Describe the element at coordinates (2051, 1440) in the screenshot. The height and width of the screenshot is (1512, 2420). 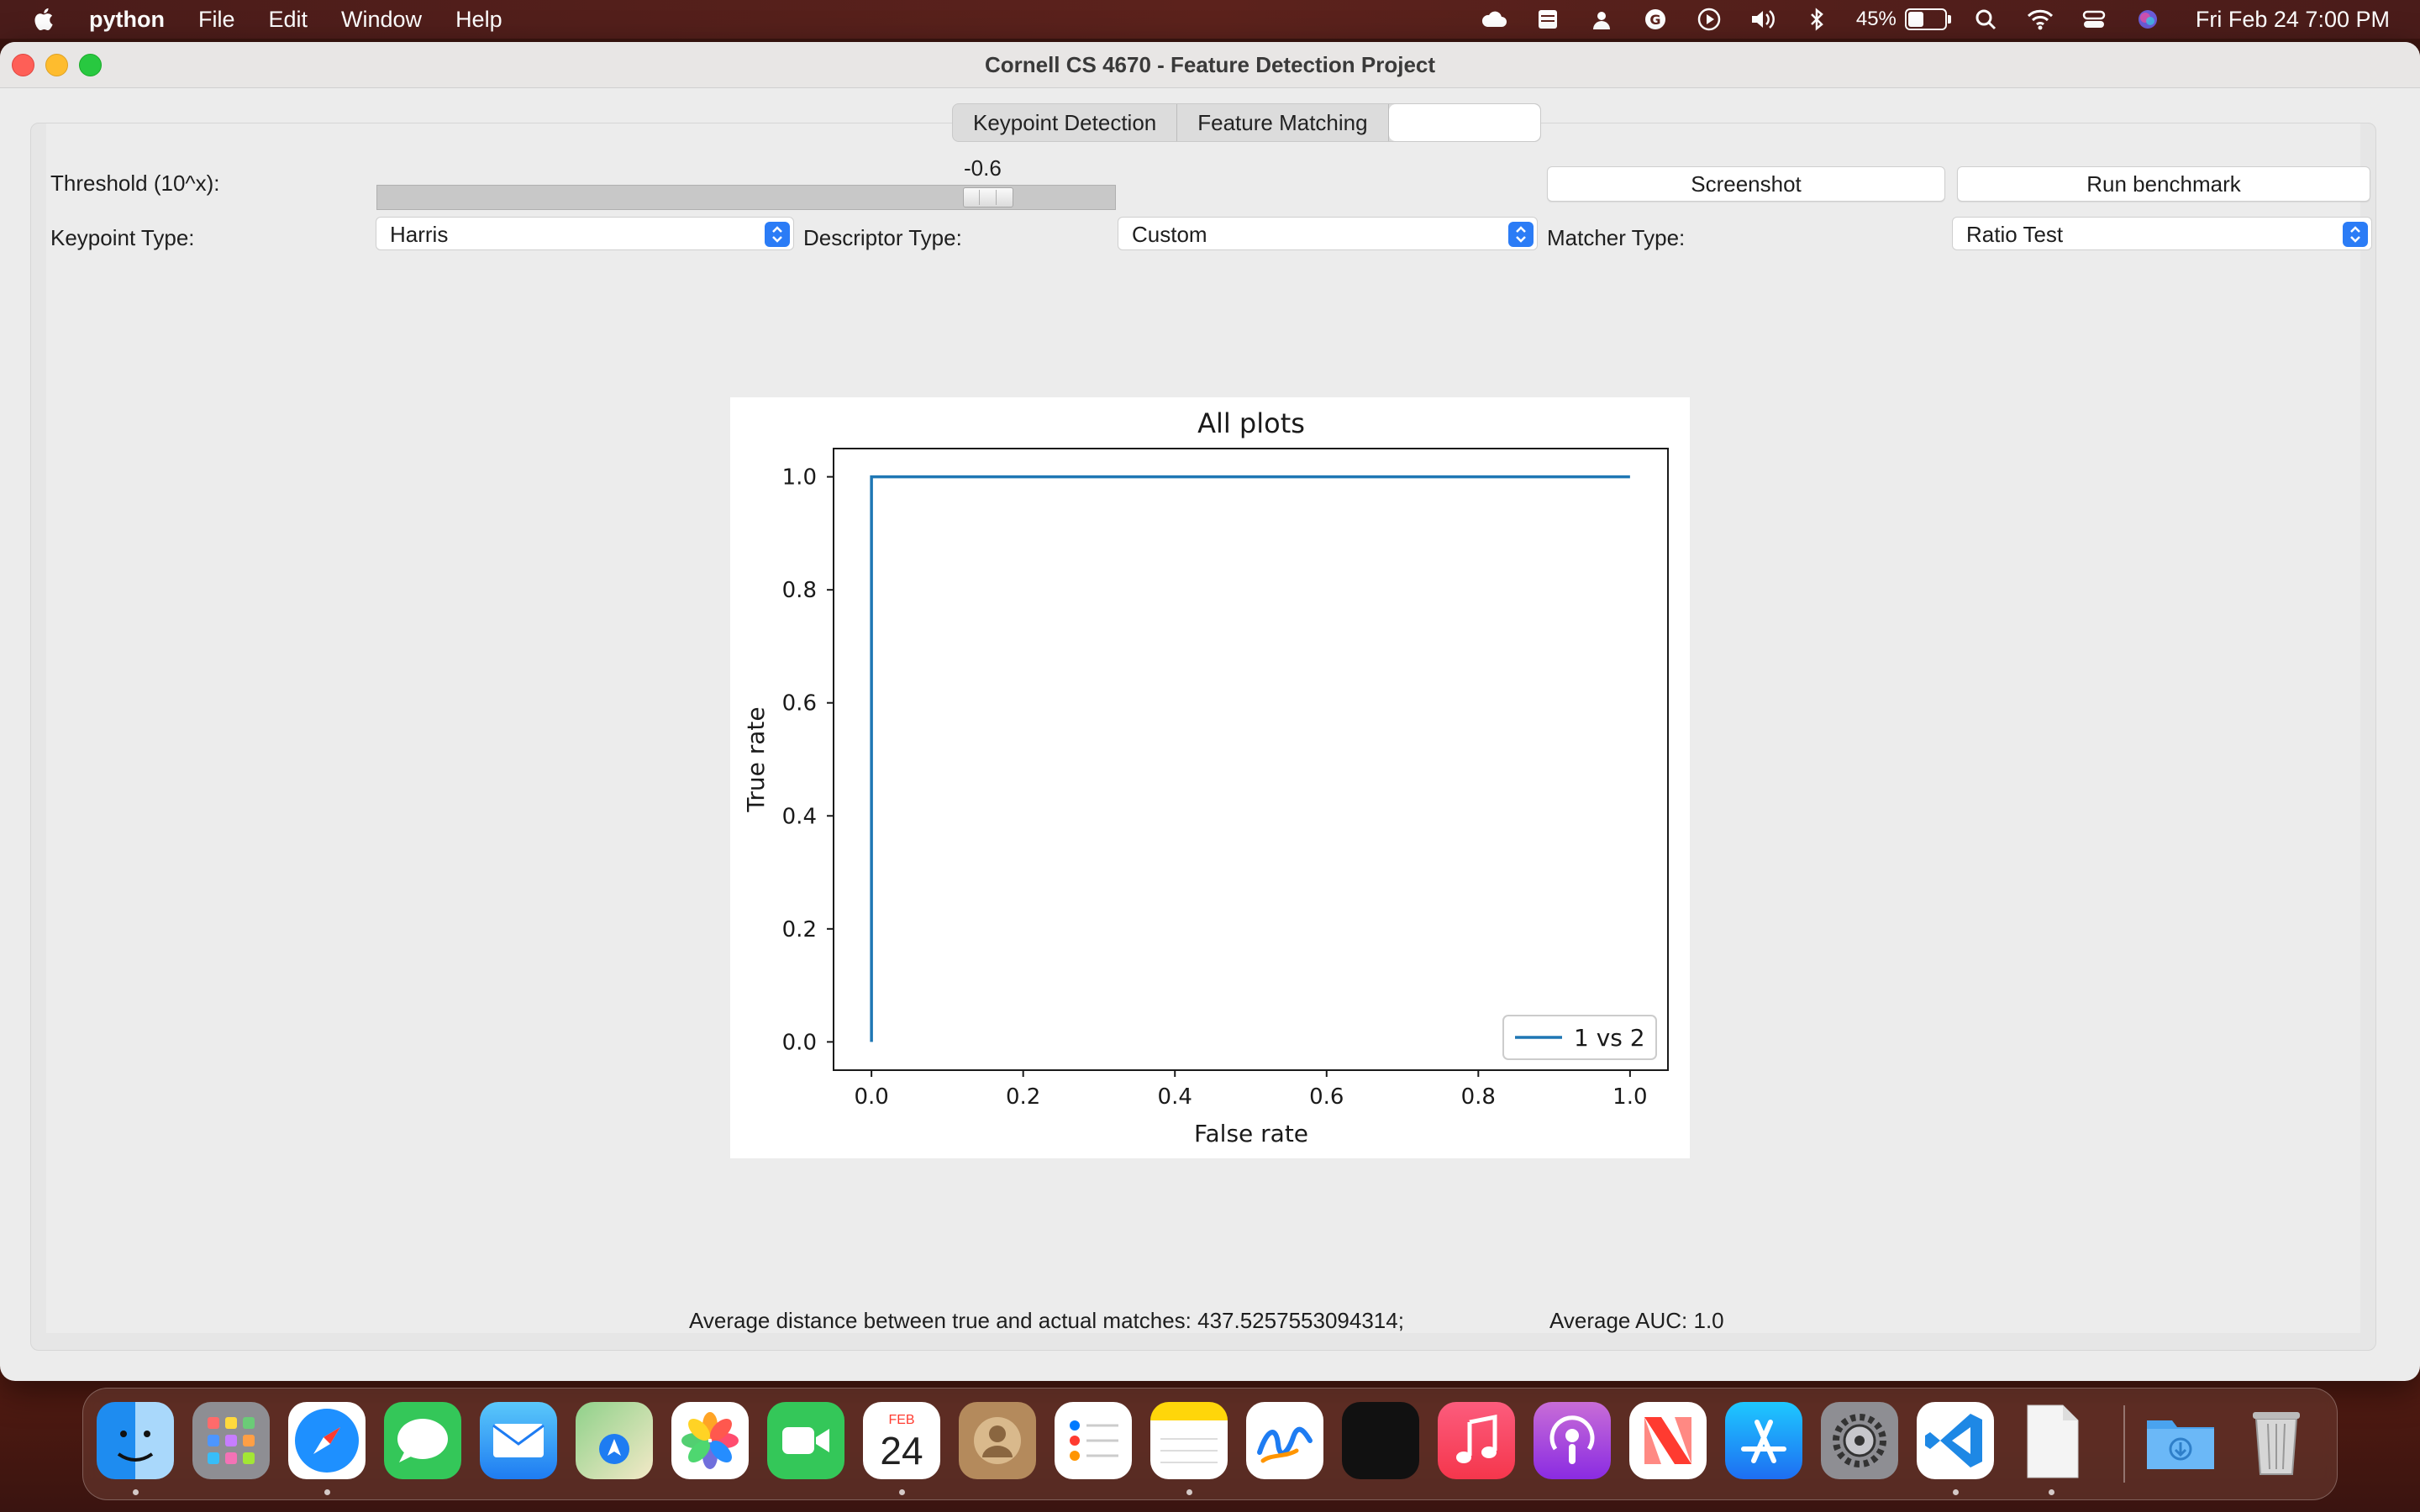
I see `document-icon` at that location.